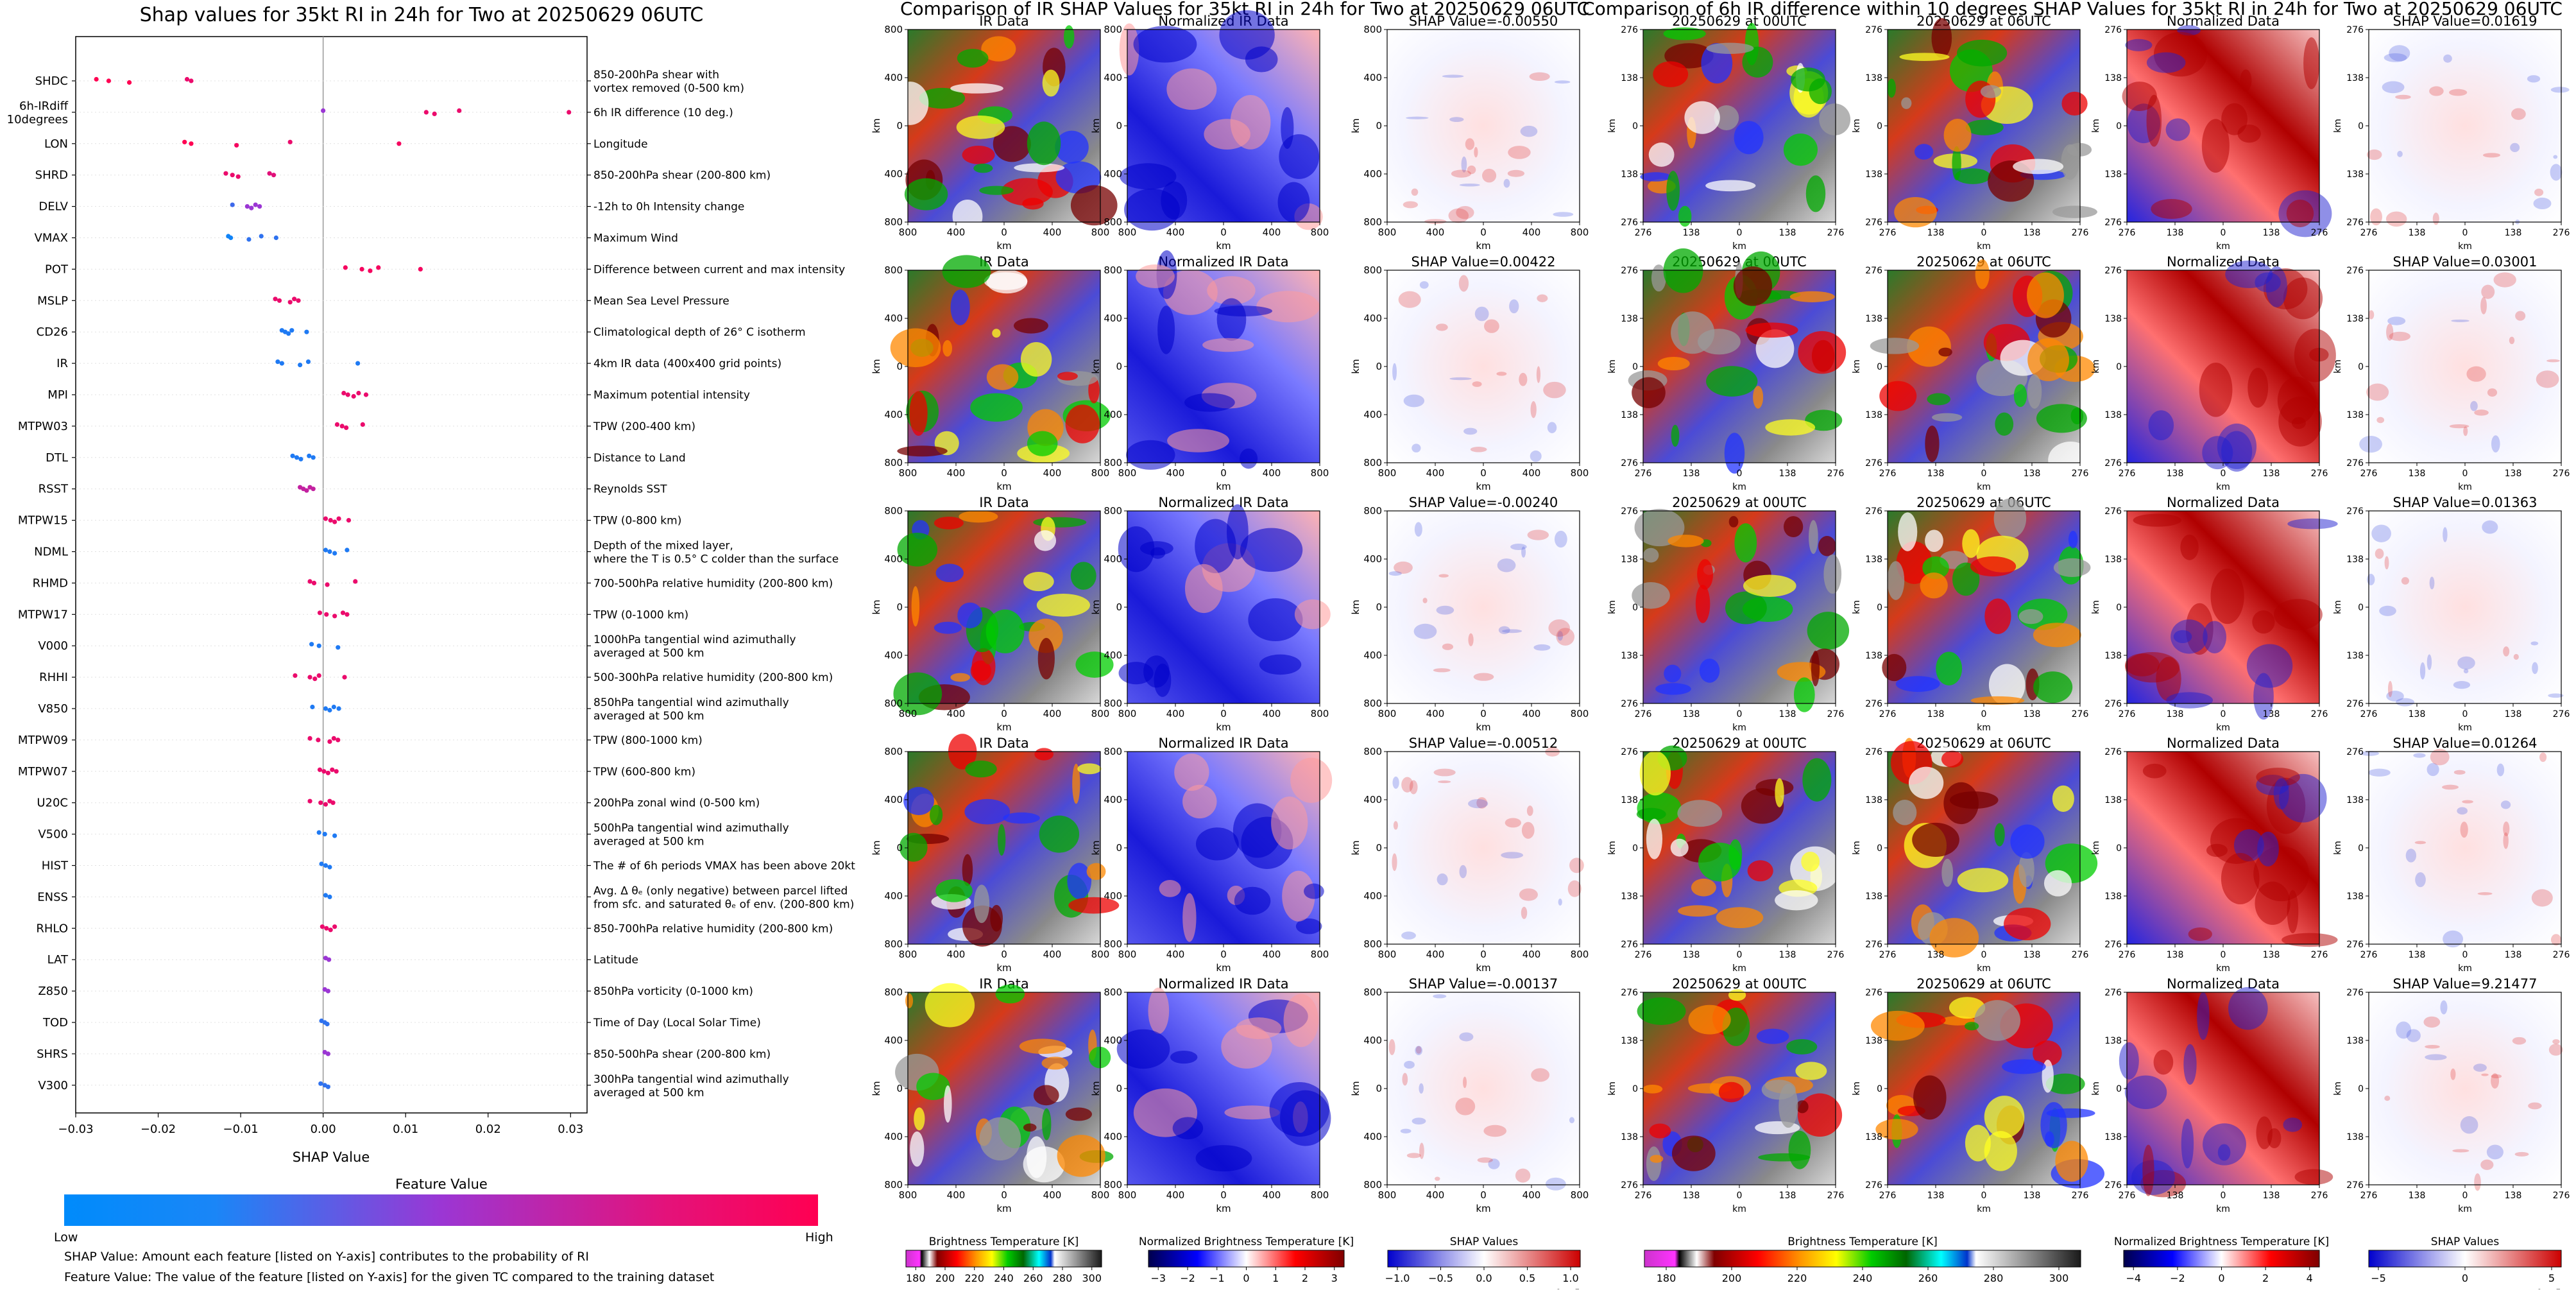  I want to click on irdiff-column-title: Normalized Data, so click(2223, 984).